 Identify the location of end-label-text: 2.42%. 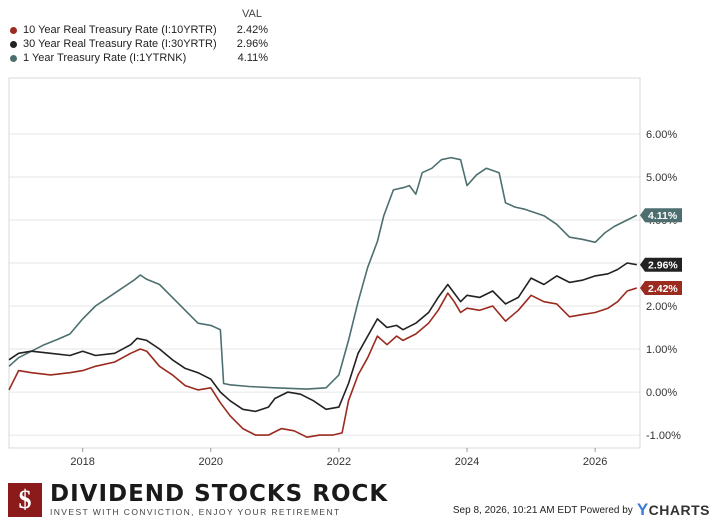
(663, 289).